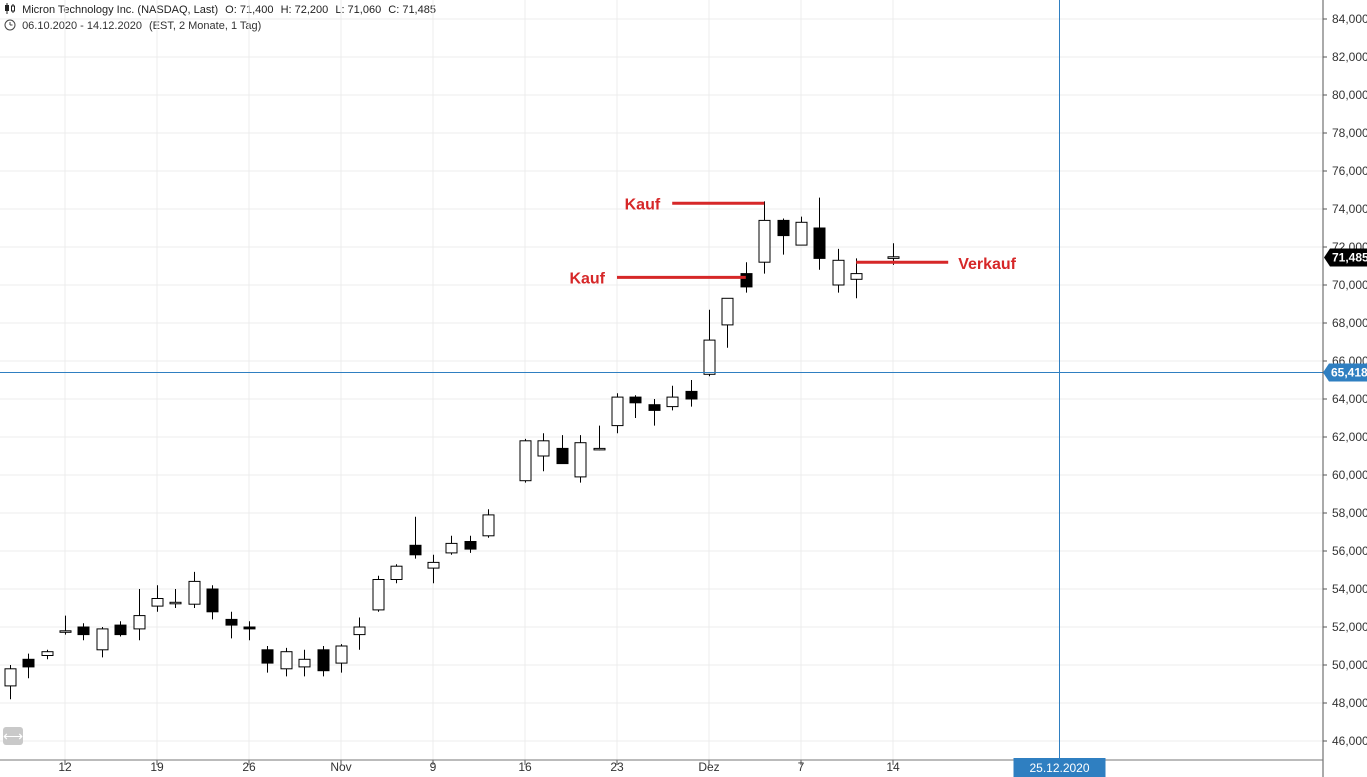 This screenshot has width=1367, height=777. Describe the element at coordinates (617, 767) in the screenshot. I see `x-tick-label: 23` at that location.